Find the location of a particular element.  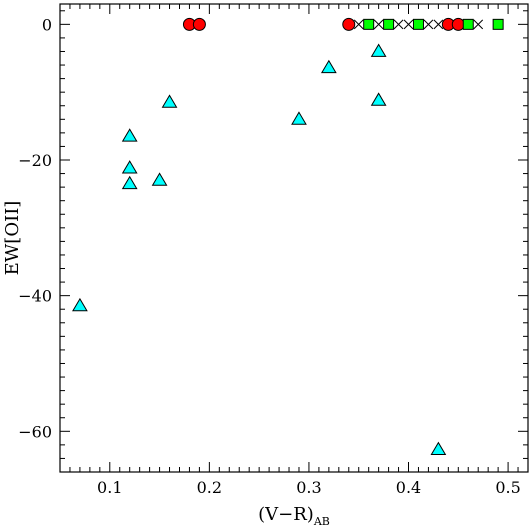

y-axis-title: EW[OII] is located at coordinates (12, 238).